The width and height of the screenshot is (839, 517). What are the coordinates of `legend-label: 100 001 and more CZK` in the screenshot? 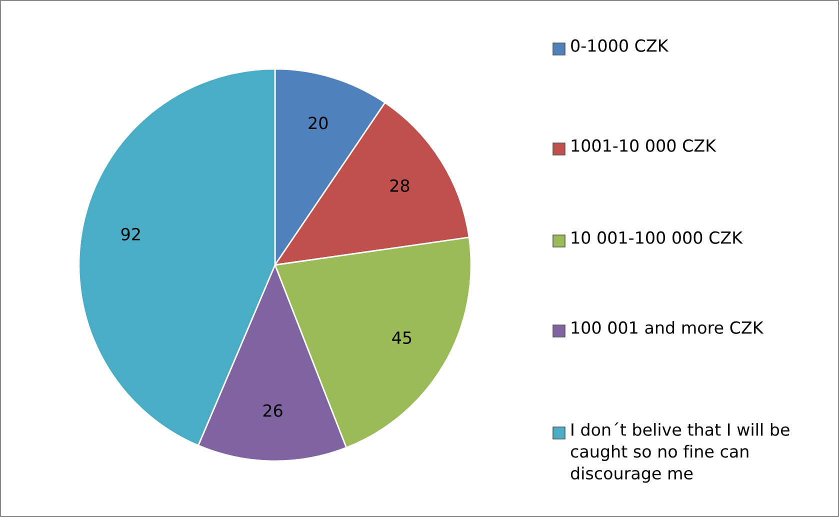 It's located at (668, 327).